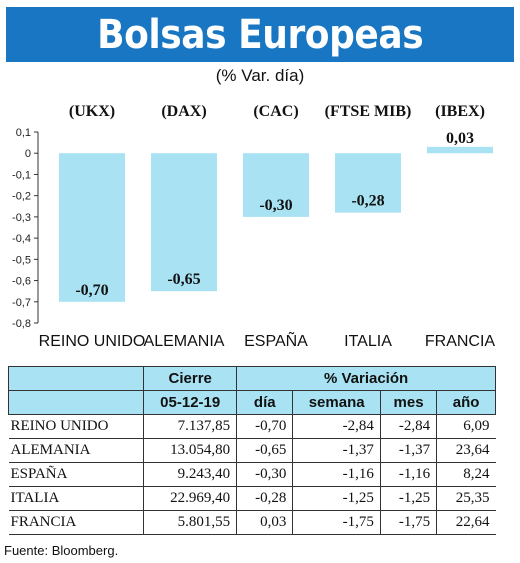 This screenshot has height=563, width=520. Describe the element at coordinates (92, 111) in the screenshot. I see `index-code-label: (UKX)` at that location.